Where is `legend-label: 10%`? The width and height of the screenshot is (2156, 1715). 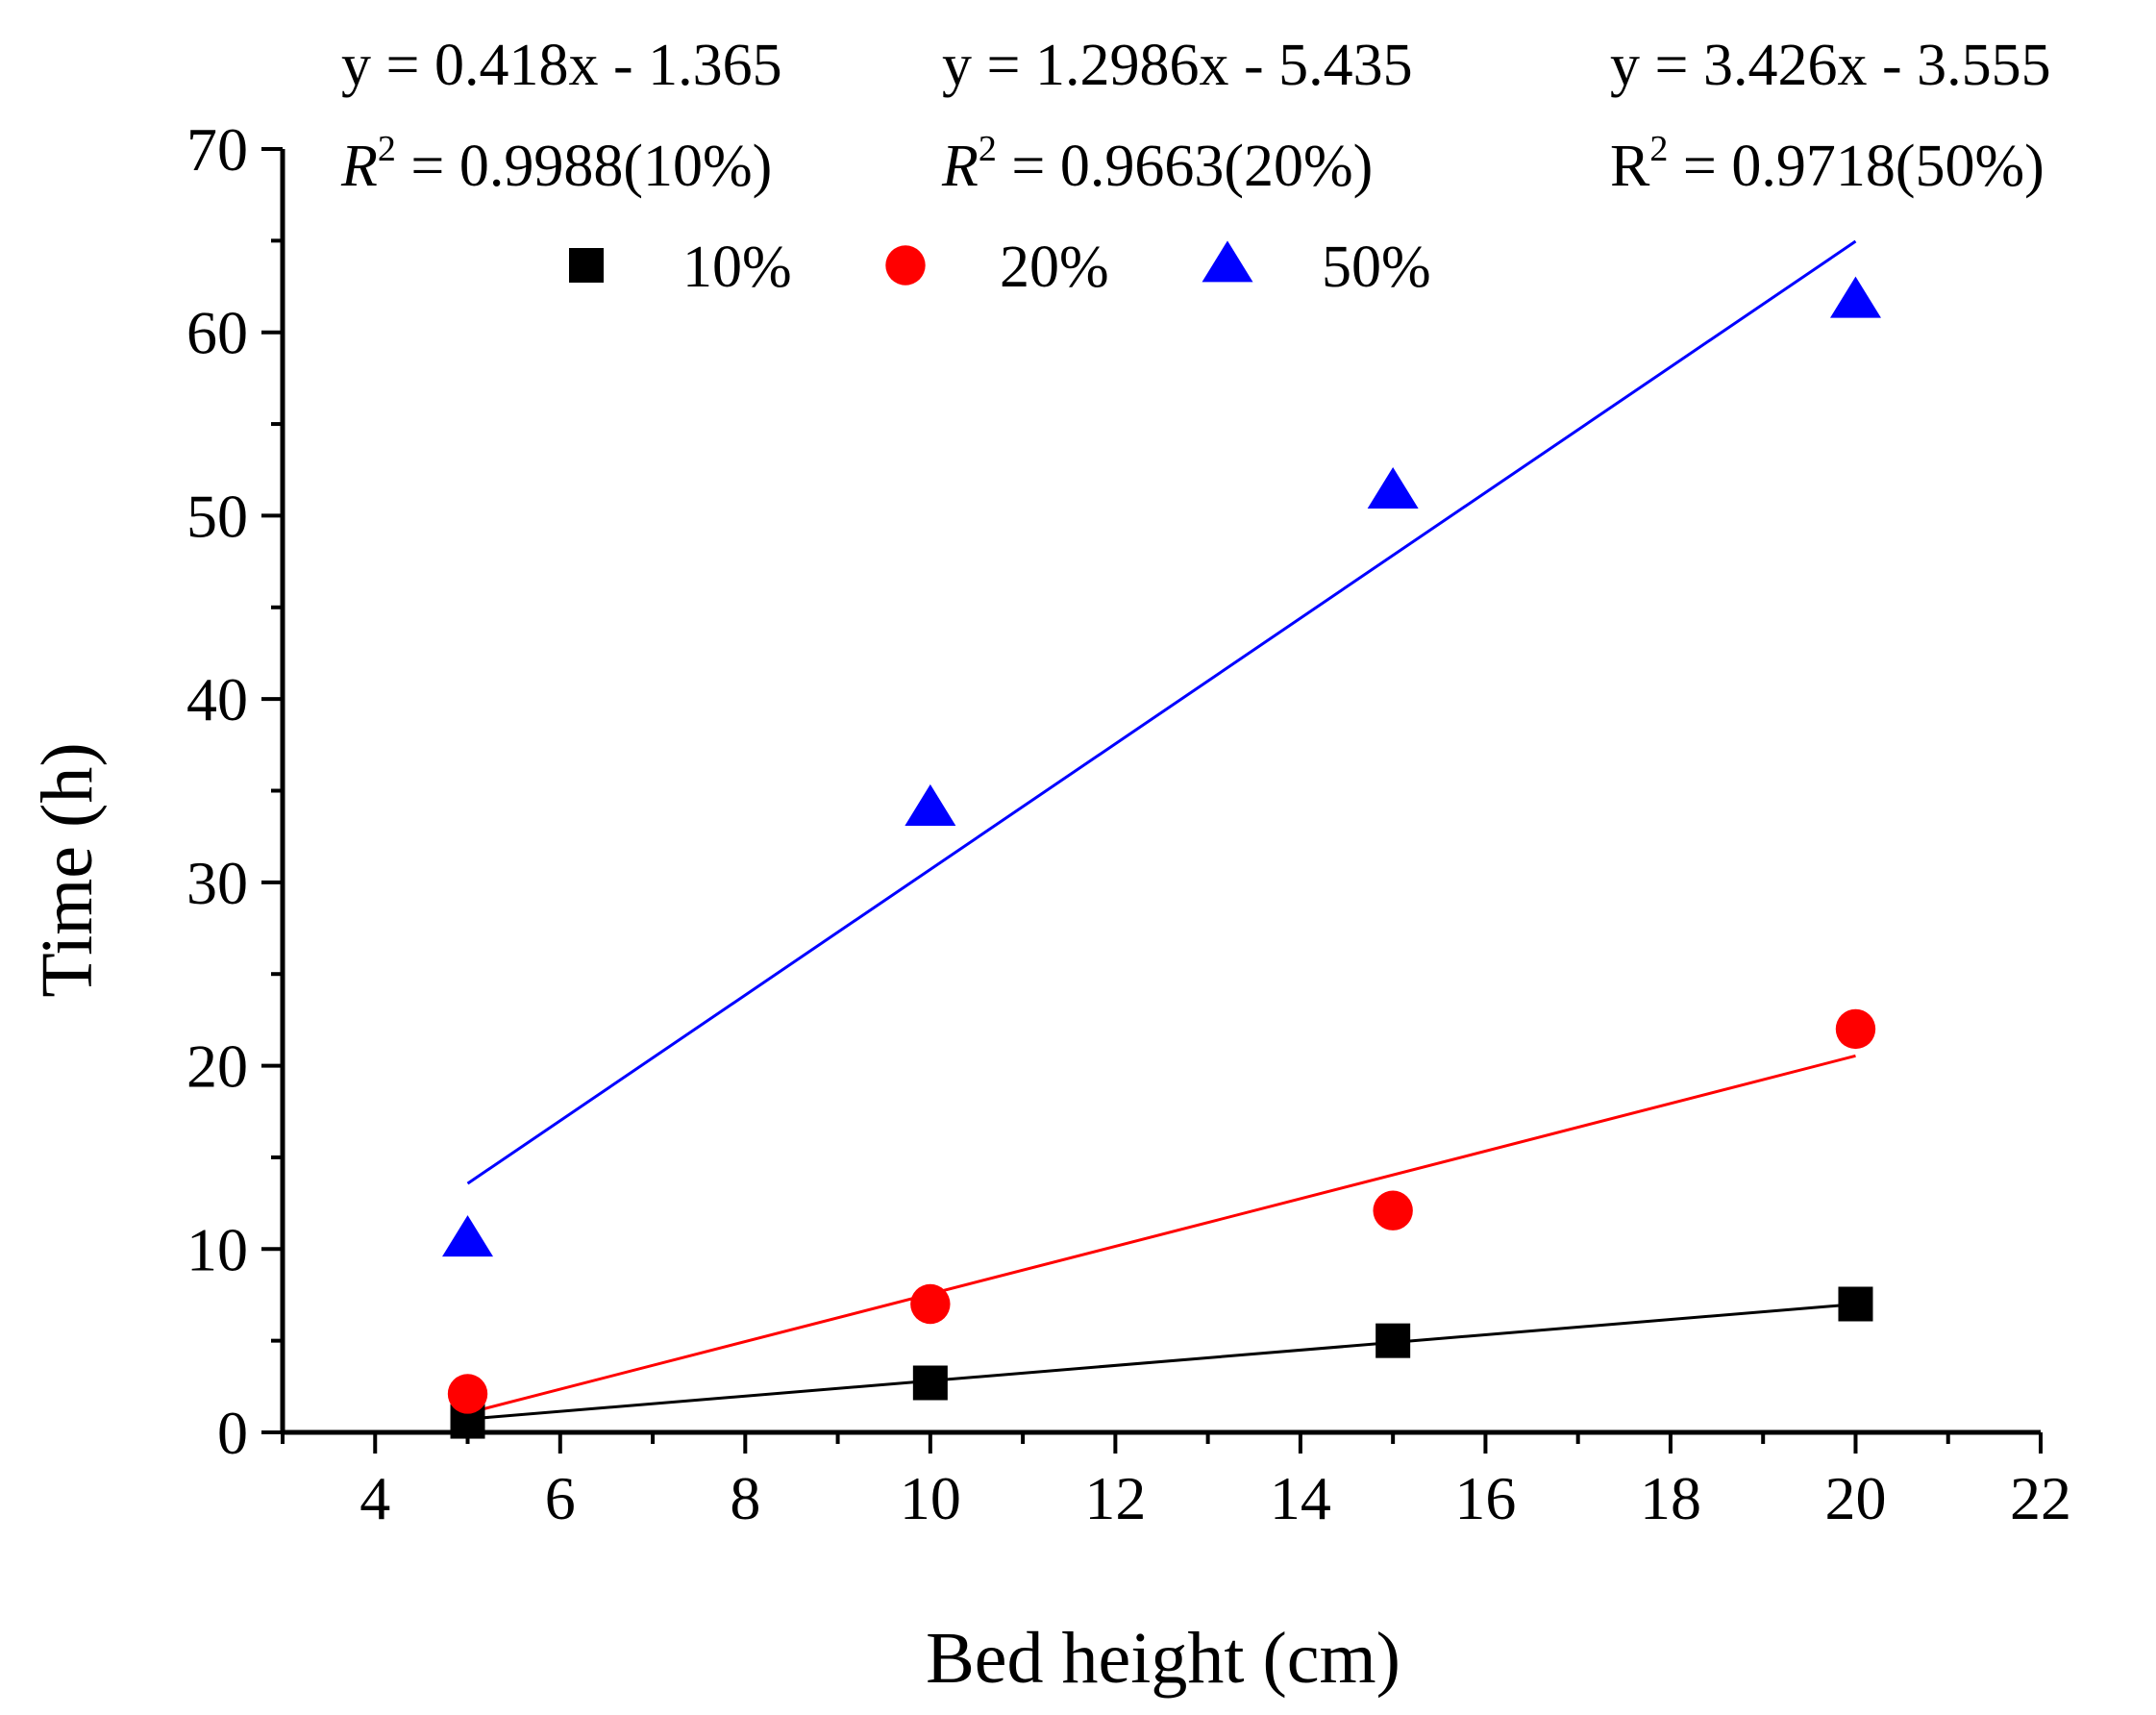 legend-label: 10% is located at coordinates (737, 267).